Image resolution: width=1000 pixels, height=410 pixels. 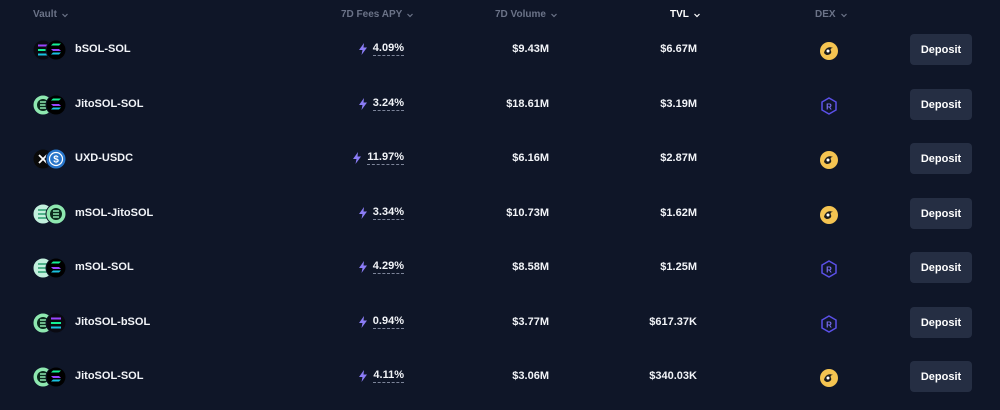 What do you see at coordinates (372, 14) in the screenshot?
I see `column-header-apy-label: 7D Fees APY` at bounding box center [372, 14].